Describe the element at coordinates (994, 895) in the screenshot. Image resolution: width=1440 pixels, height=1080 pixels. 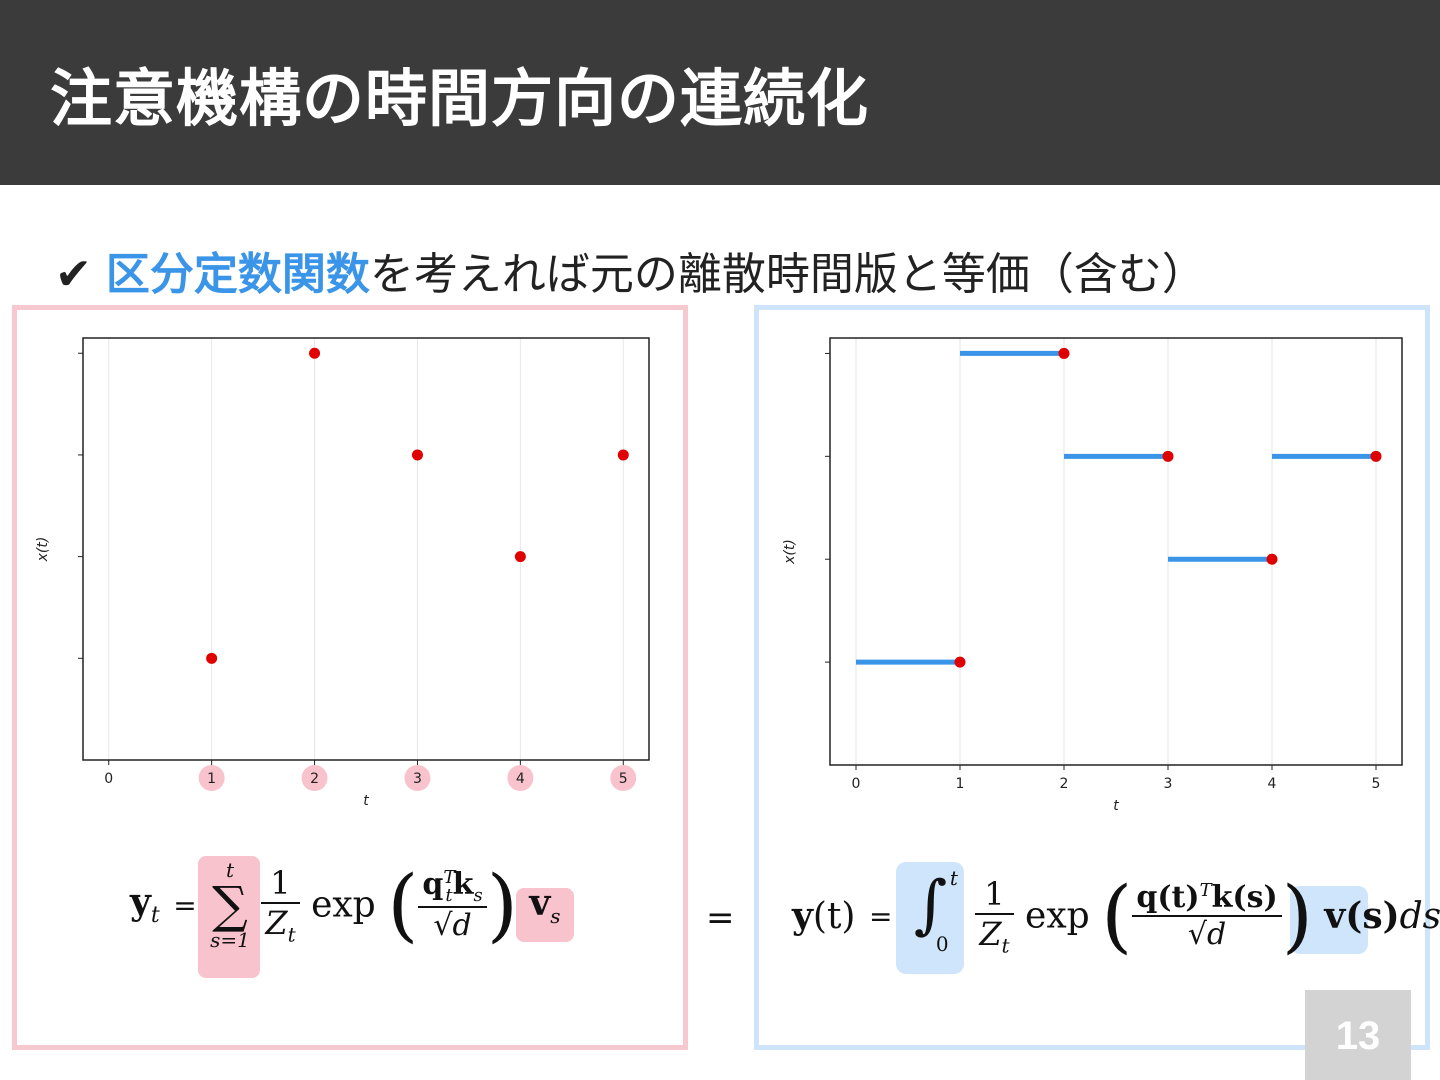
I see `eq-right-frac-num: 1` at that location.